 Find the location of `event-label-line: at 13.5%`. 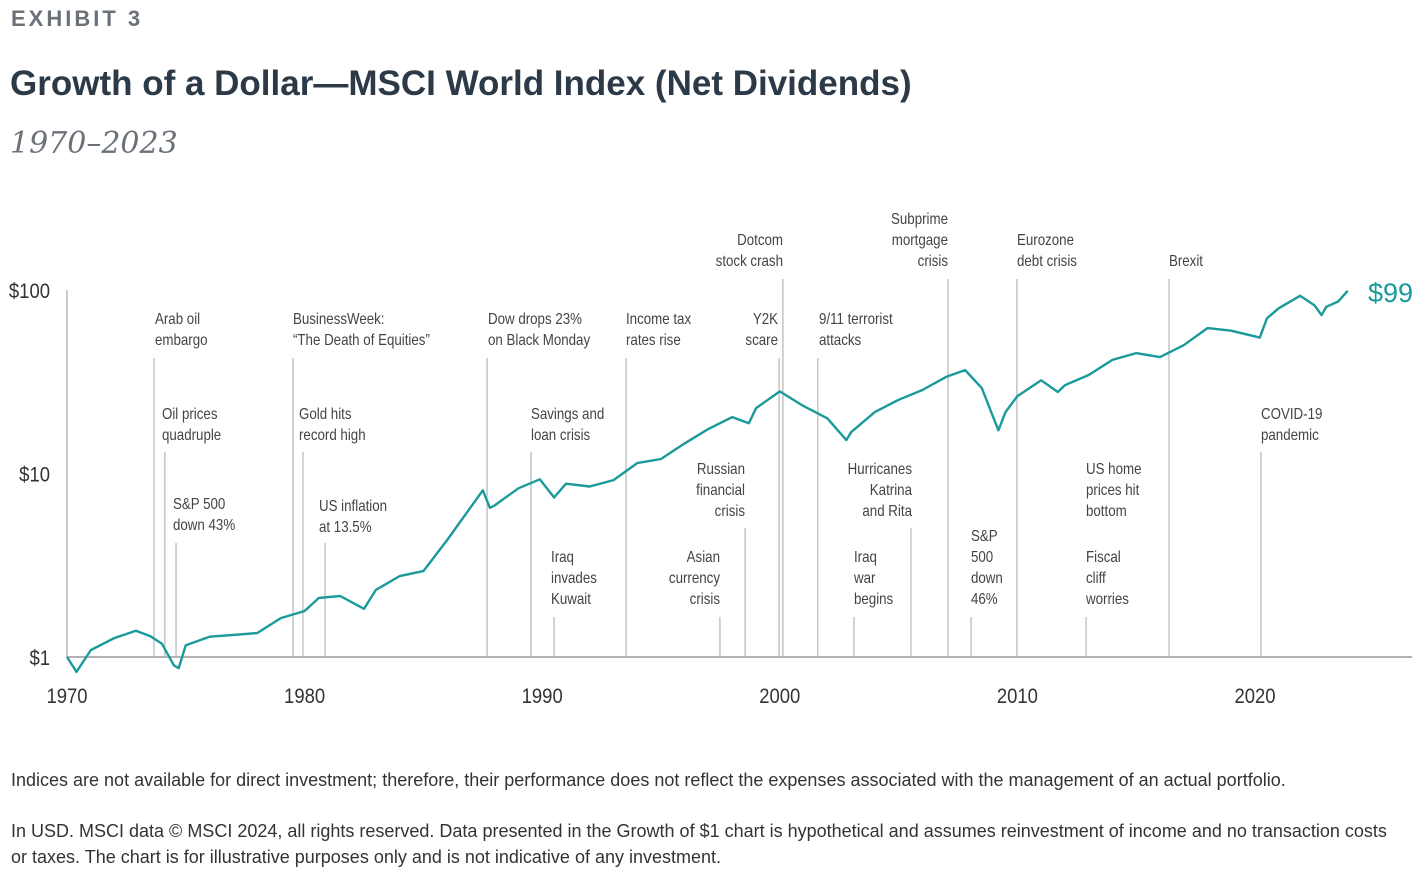

event-label-line: at 13.5% is located at coordinates (345, 527).